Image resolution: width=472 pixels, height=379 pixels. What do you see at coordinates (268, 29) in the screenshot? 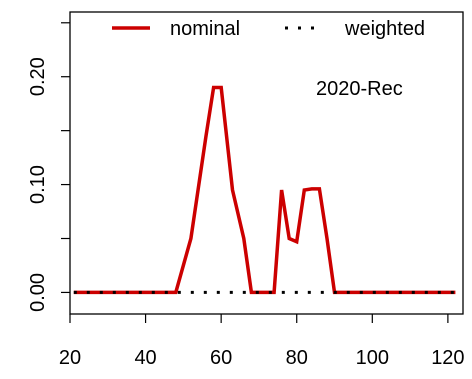
I see `legend: nominal weighted` at bounding box center [268, 29].